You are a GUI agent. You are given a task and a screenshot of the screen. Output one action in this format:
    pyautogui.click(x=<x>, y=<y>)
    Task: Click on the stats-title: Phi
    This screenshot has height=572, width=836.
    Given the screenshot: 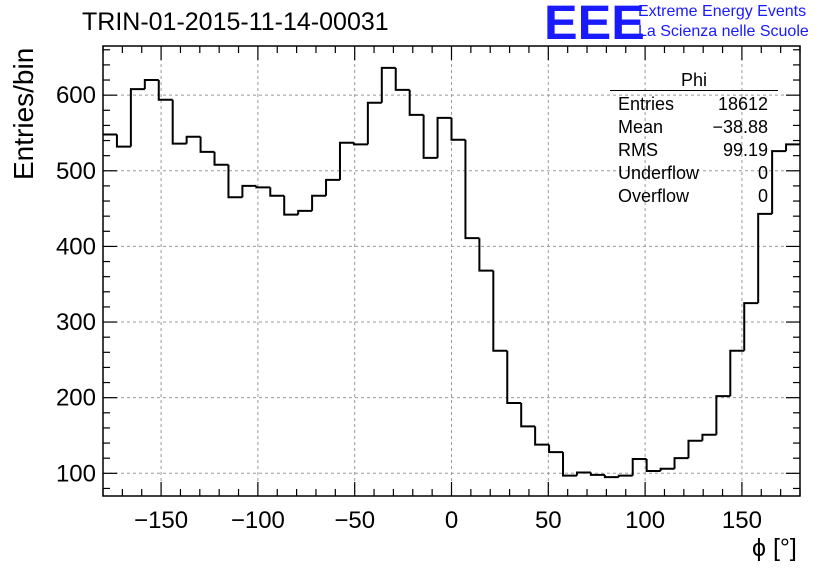 What is the action you would take?
    pyautogui.click(x=694, y=80)
    